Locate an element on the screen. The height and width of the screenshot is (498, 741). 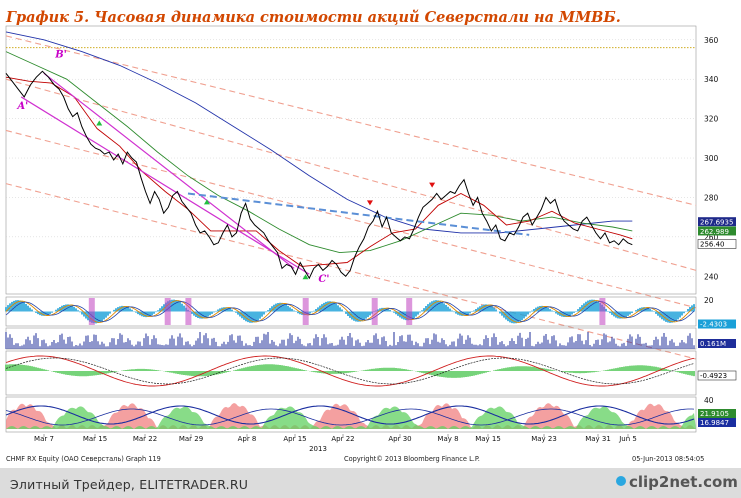
x-tick-label: Apr 30 is located at coordinates (399, 439).